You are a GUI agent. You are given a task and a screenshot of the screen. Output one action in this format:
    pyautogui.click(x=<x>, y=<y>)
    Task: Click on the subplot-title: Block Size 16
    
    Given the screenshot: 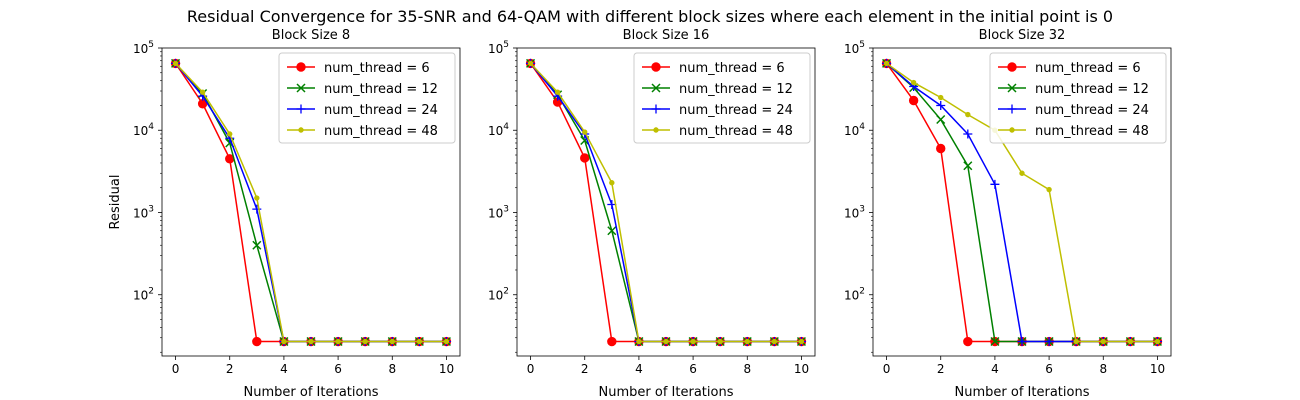 What is the action you would take?
    pyautogui.click(x=666, y=35)
    